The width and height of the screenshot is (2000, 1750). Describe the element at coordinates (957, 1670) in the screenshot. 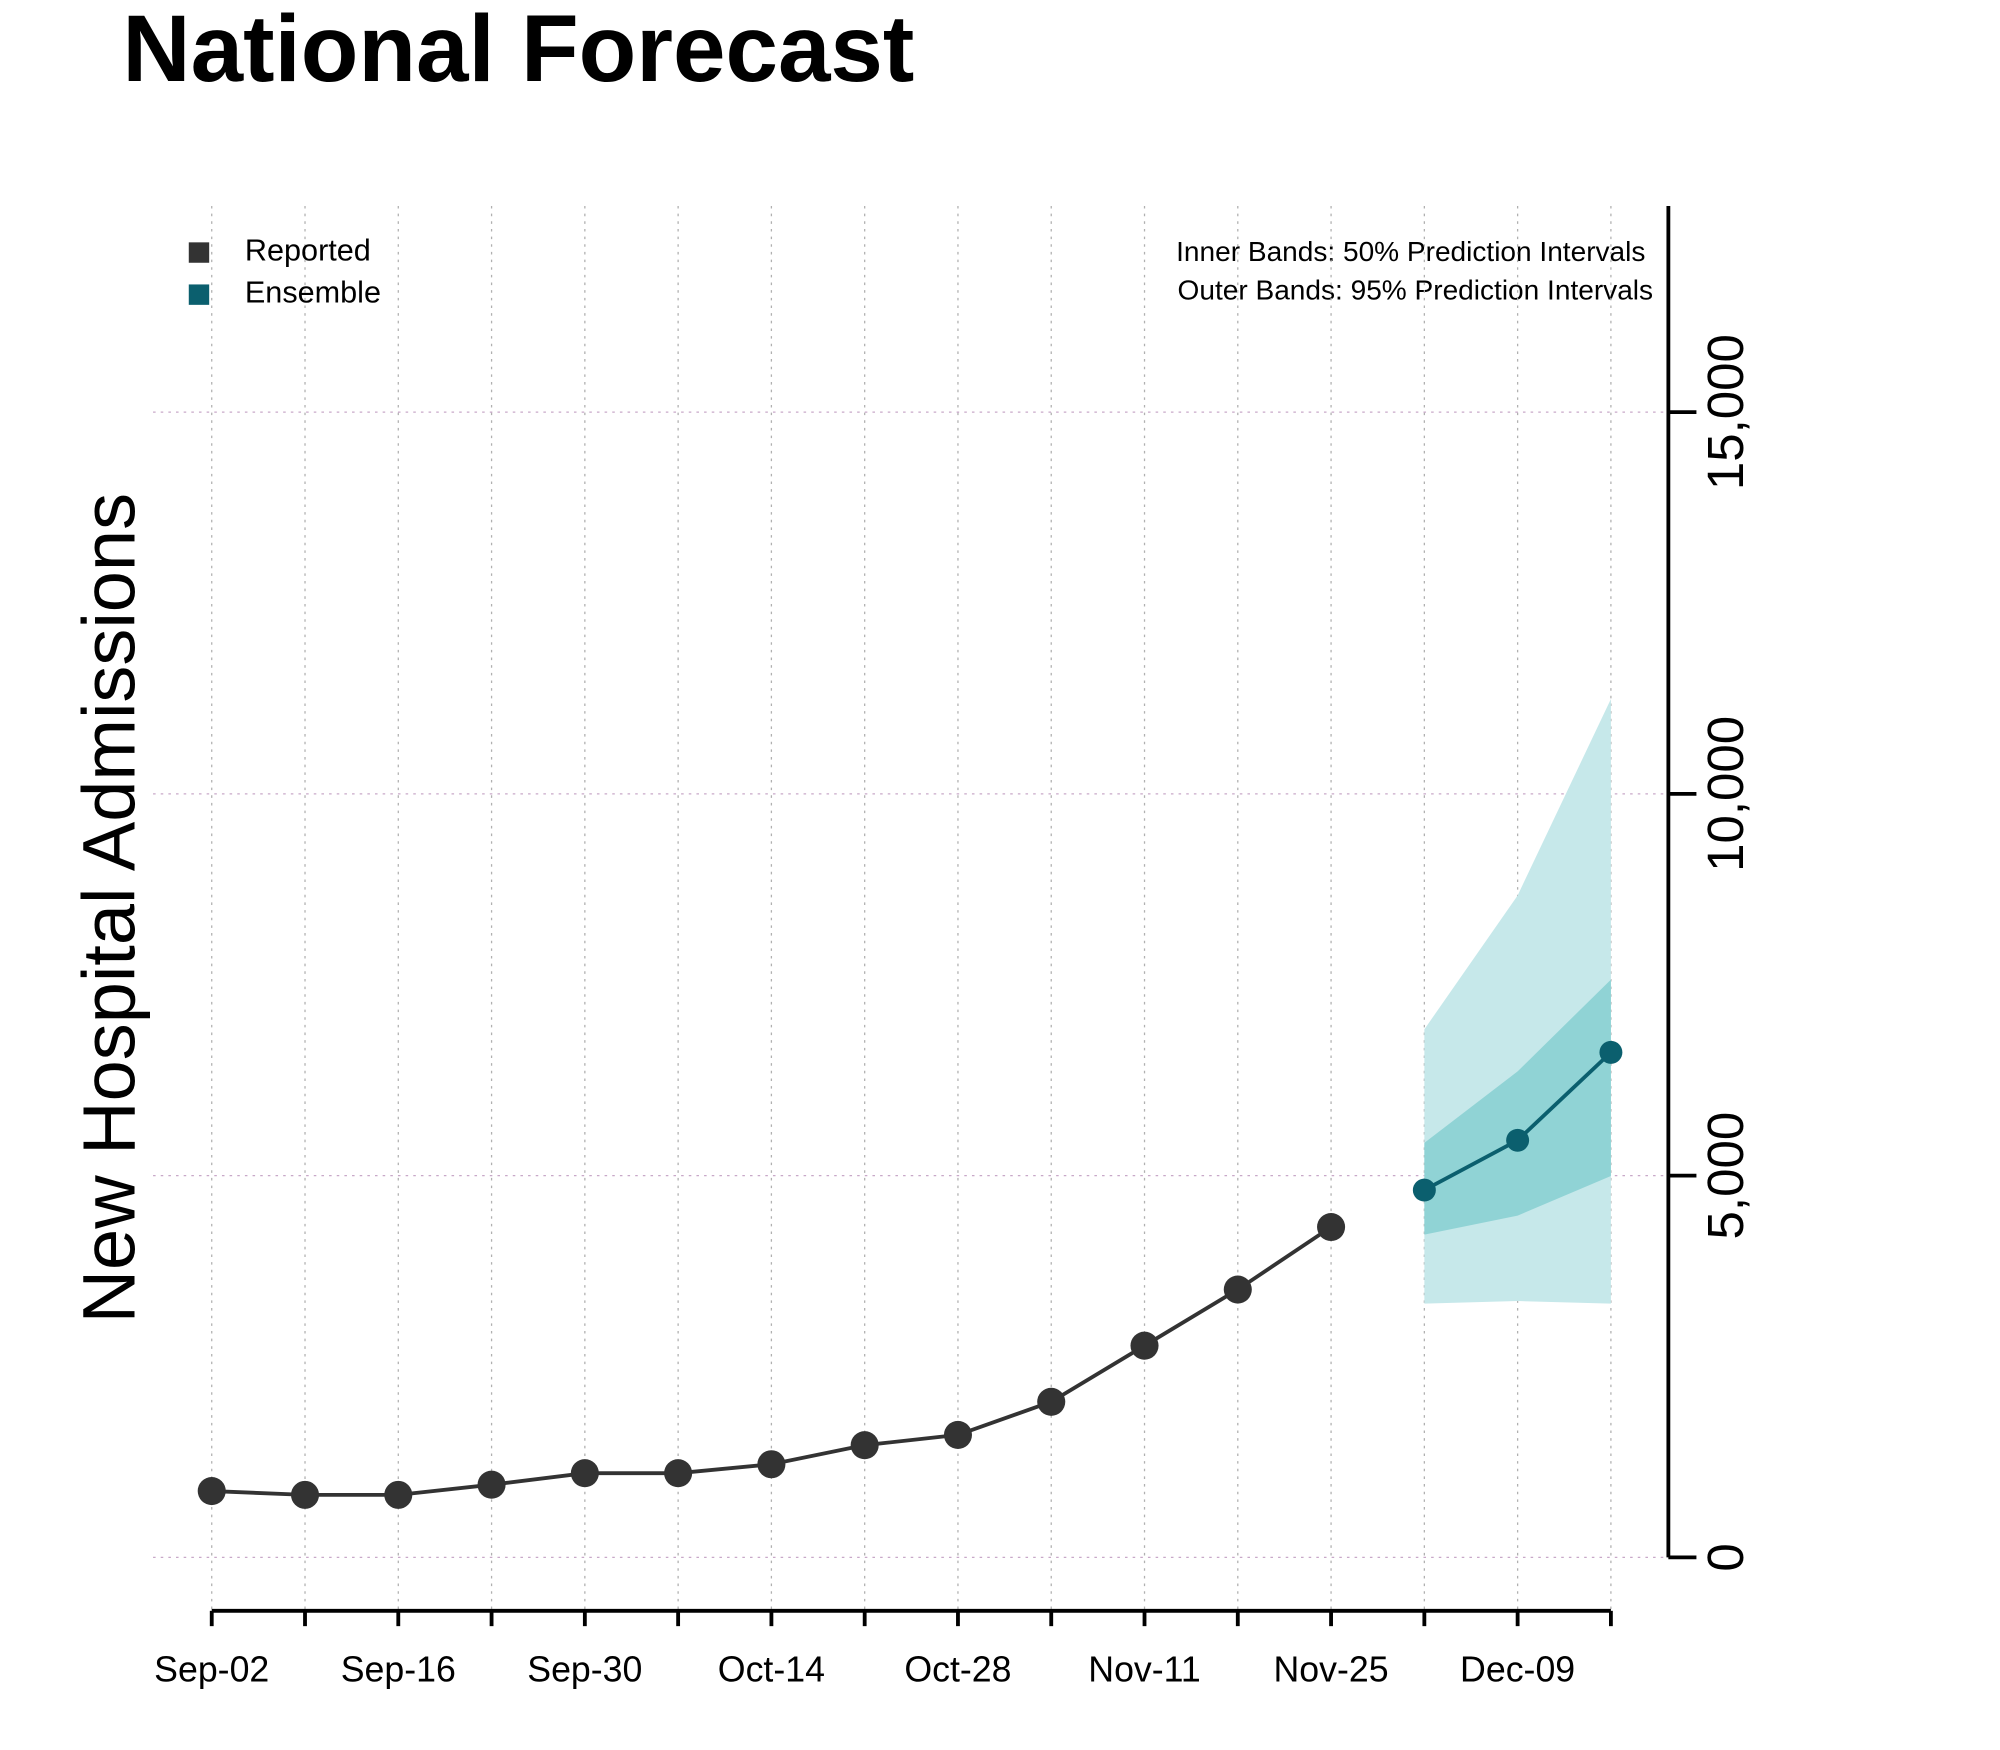

I see `x-tick-label: Oct-28` at that location.